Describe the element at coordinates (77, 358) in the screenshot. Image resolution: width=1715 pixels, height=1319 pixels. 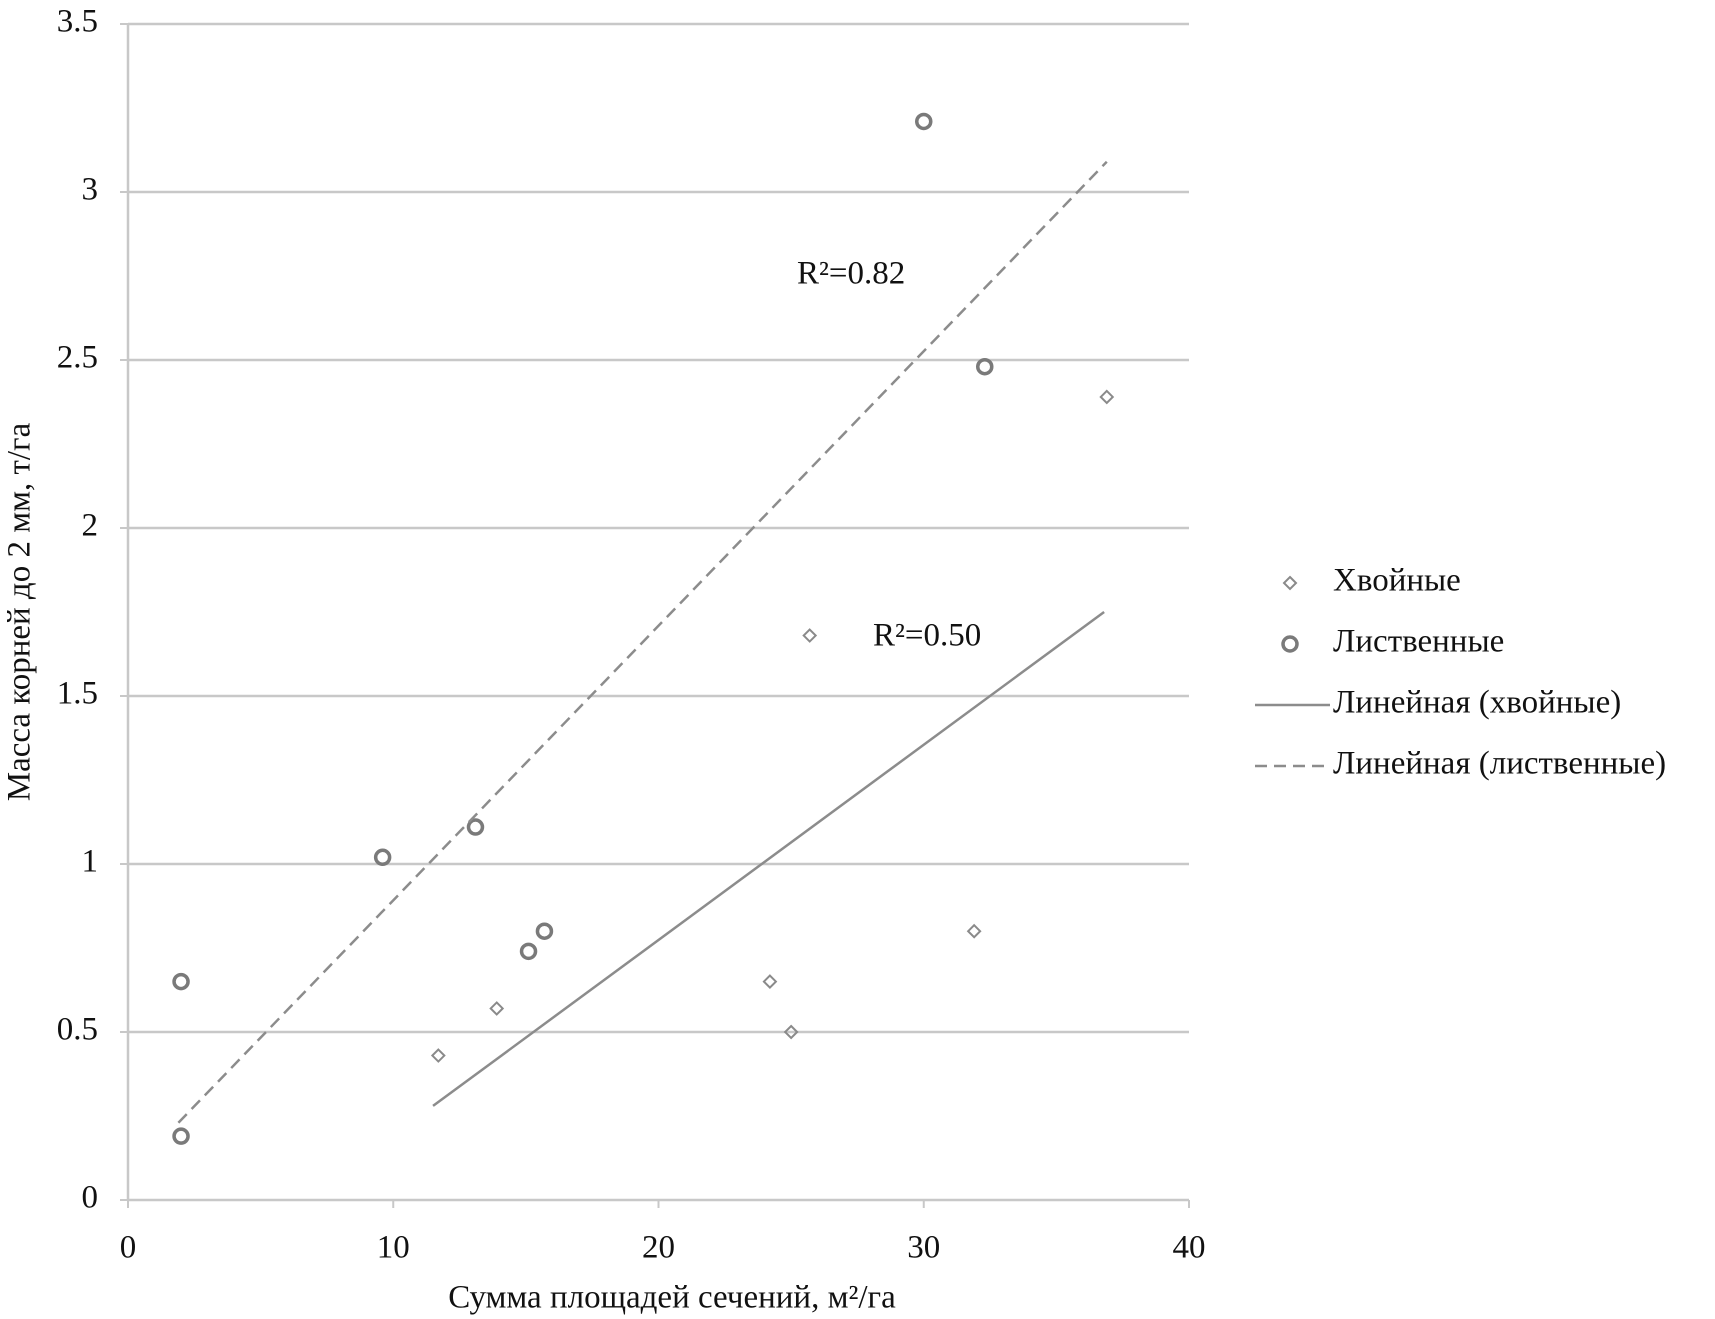
I see `y-tick-label: 2.5` at that location.